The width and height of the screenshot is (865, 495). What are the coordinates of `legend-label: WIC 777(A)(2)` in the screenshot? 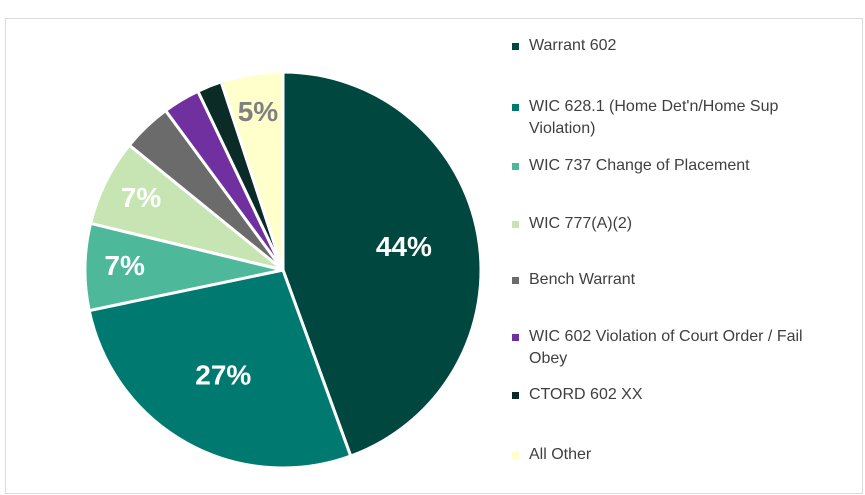 It's located at (581, 223).